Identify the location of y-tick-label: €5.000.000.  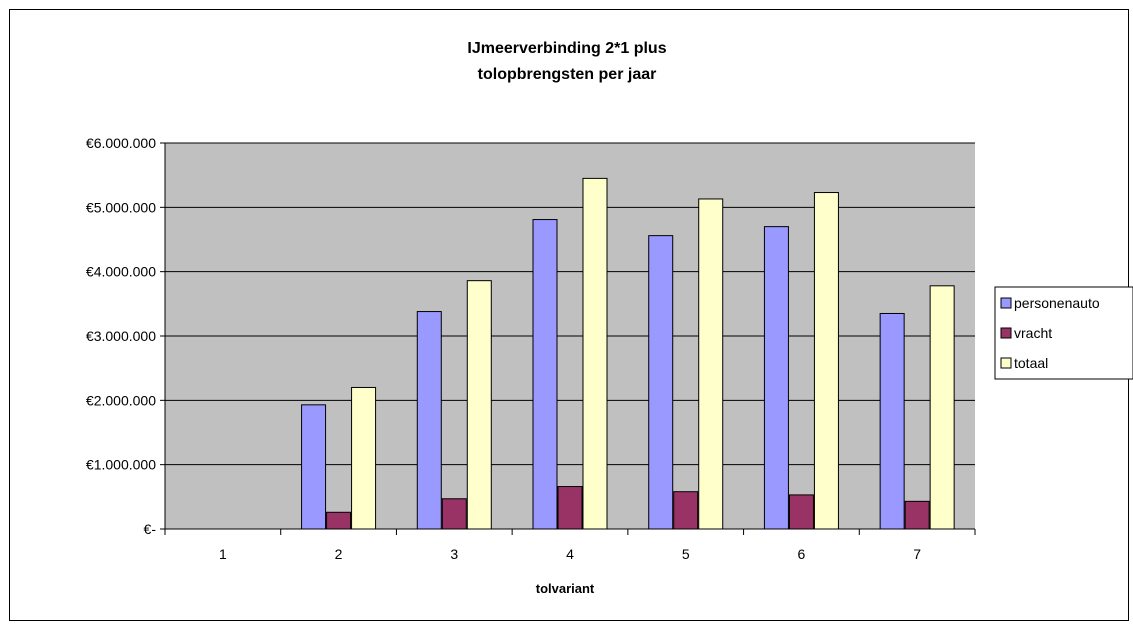
(121, 207).